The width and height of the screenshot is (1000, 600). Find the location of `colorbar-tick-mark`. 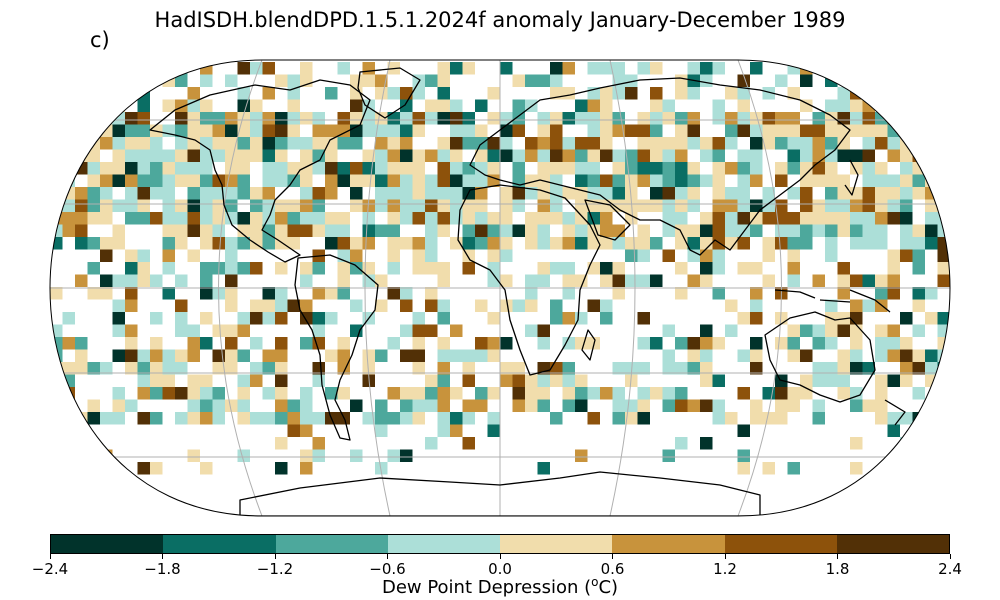

colorbar-tick-mark is located at coordinates (162, 556).